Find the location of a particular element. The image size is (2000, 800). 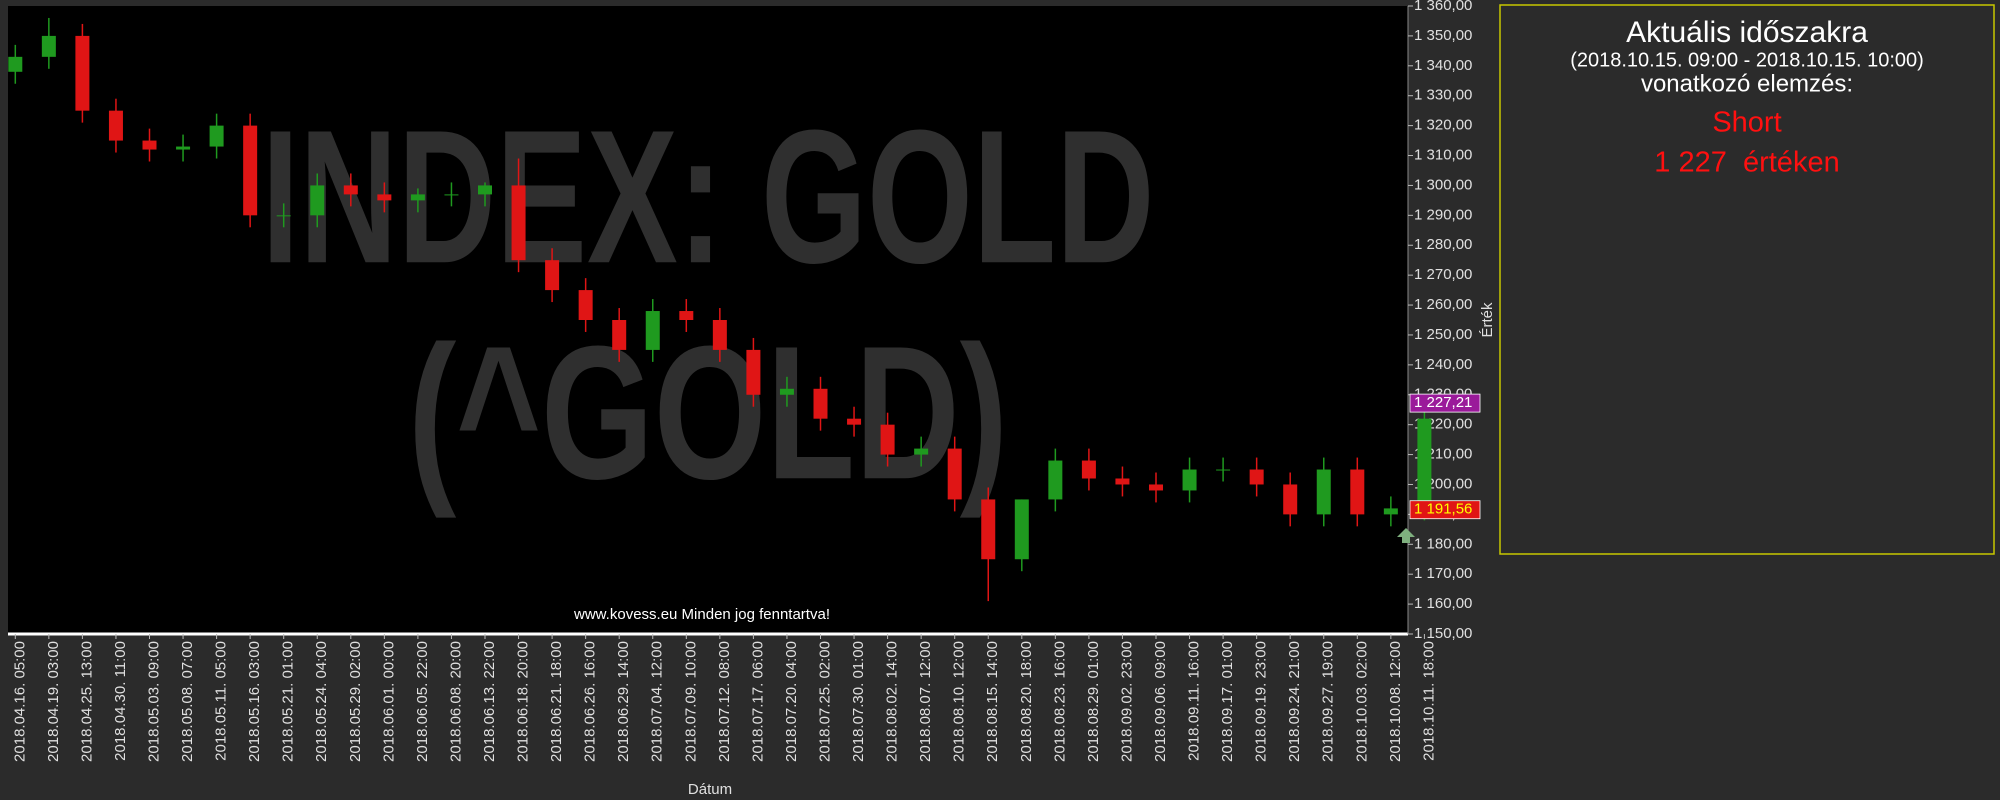

x-tick-label: 2018.08.07. 12:00 is located at coordinates (925, 701).